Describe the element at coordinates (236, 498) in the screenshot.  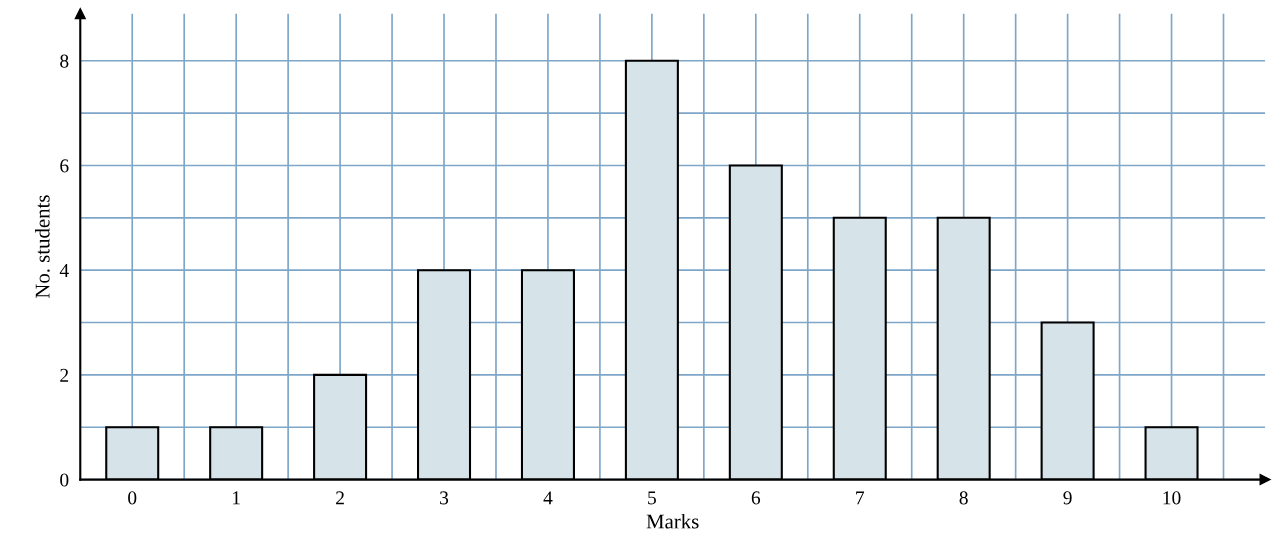
I see `x-tick-label: 1` at that location.